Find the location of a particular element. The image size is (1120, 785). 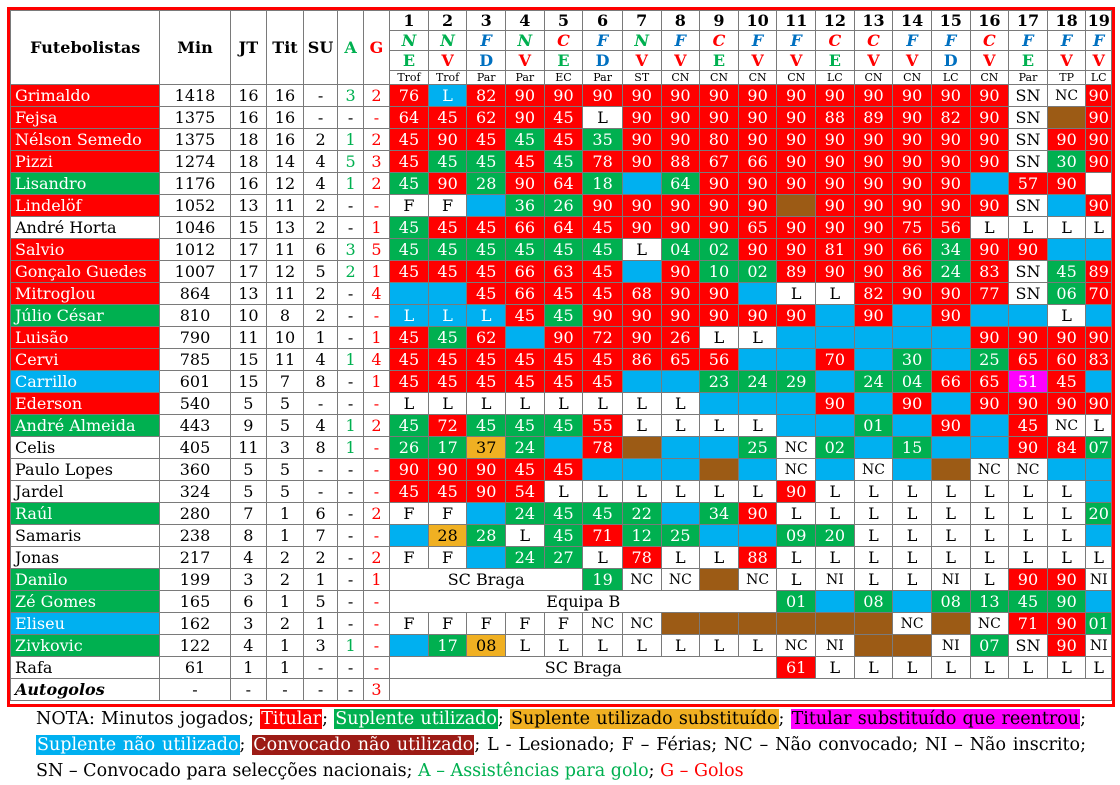

player-row: Samaris 238 8 1 7- -28 28 L 45 71 12 25 09 20 L L L L L L is located at coordinates (560, 535).